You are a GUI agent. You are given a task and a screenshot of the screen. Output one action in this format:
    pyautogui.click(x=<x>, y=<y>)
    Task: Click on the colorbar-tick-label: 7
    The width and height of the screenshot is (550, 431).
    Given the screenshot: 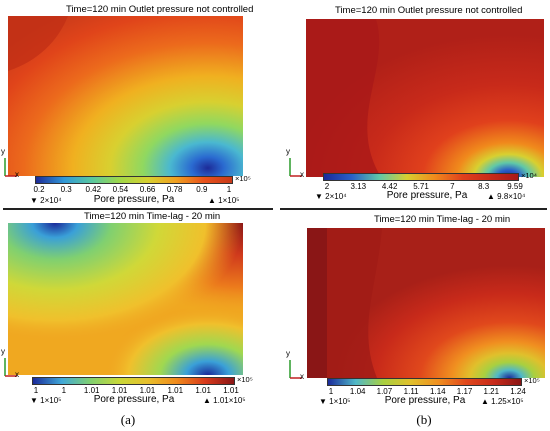 What is the action you would take?
    pyautogui.click(x=452, y=186)
    